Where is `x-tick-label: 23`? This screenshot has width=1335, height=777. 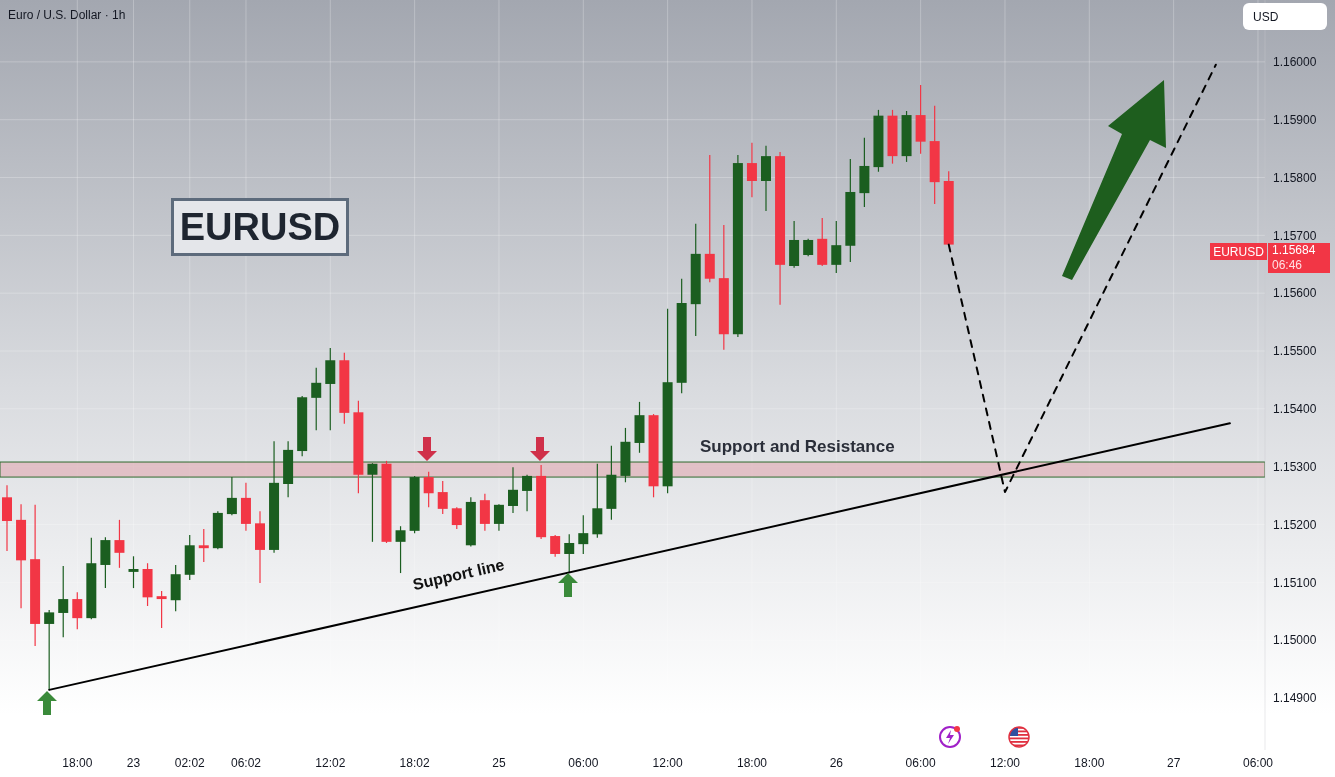 x-tick-label: 23 is located at coordinates (133, 762).